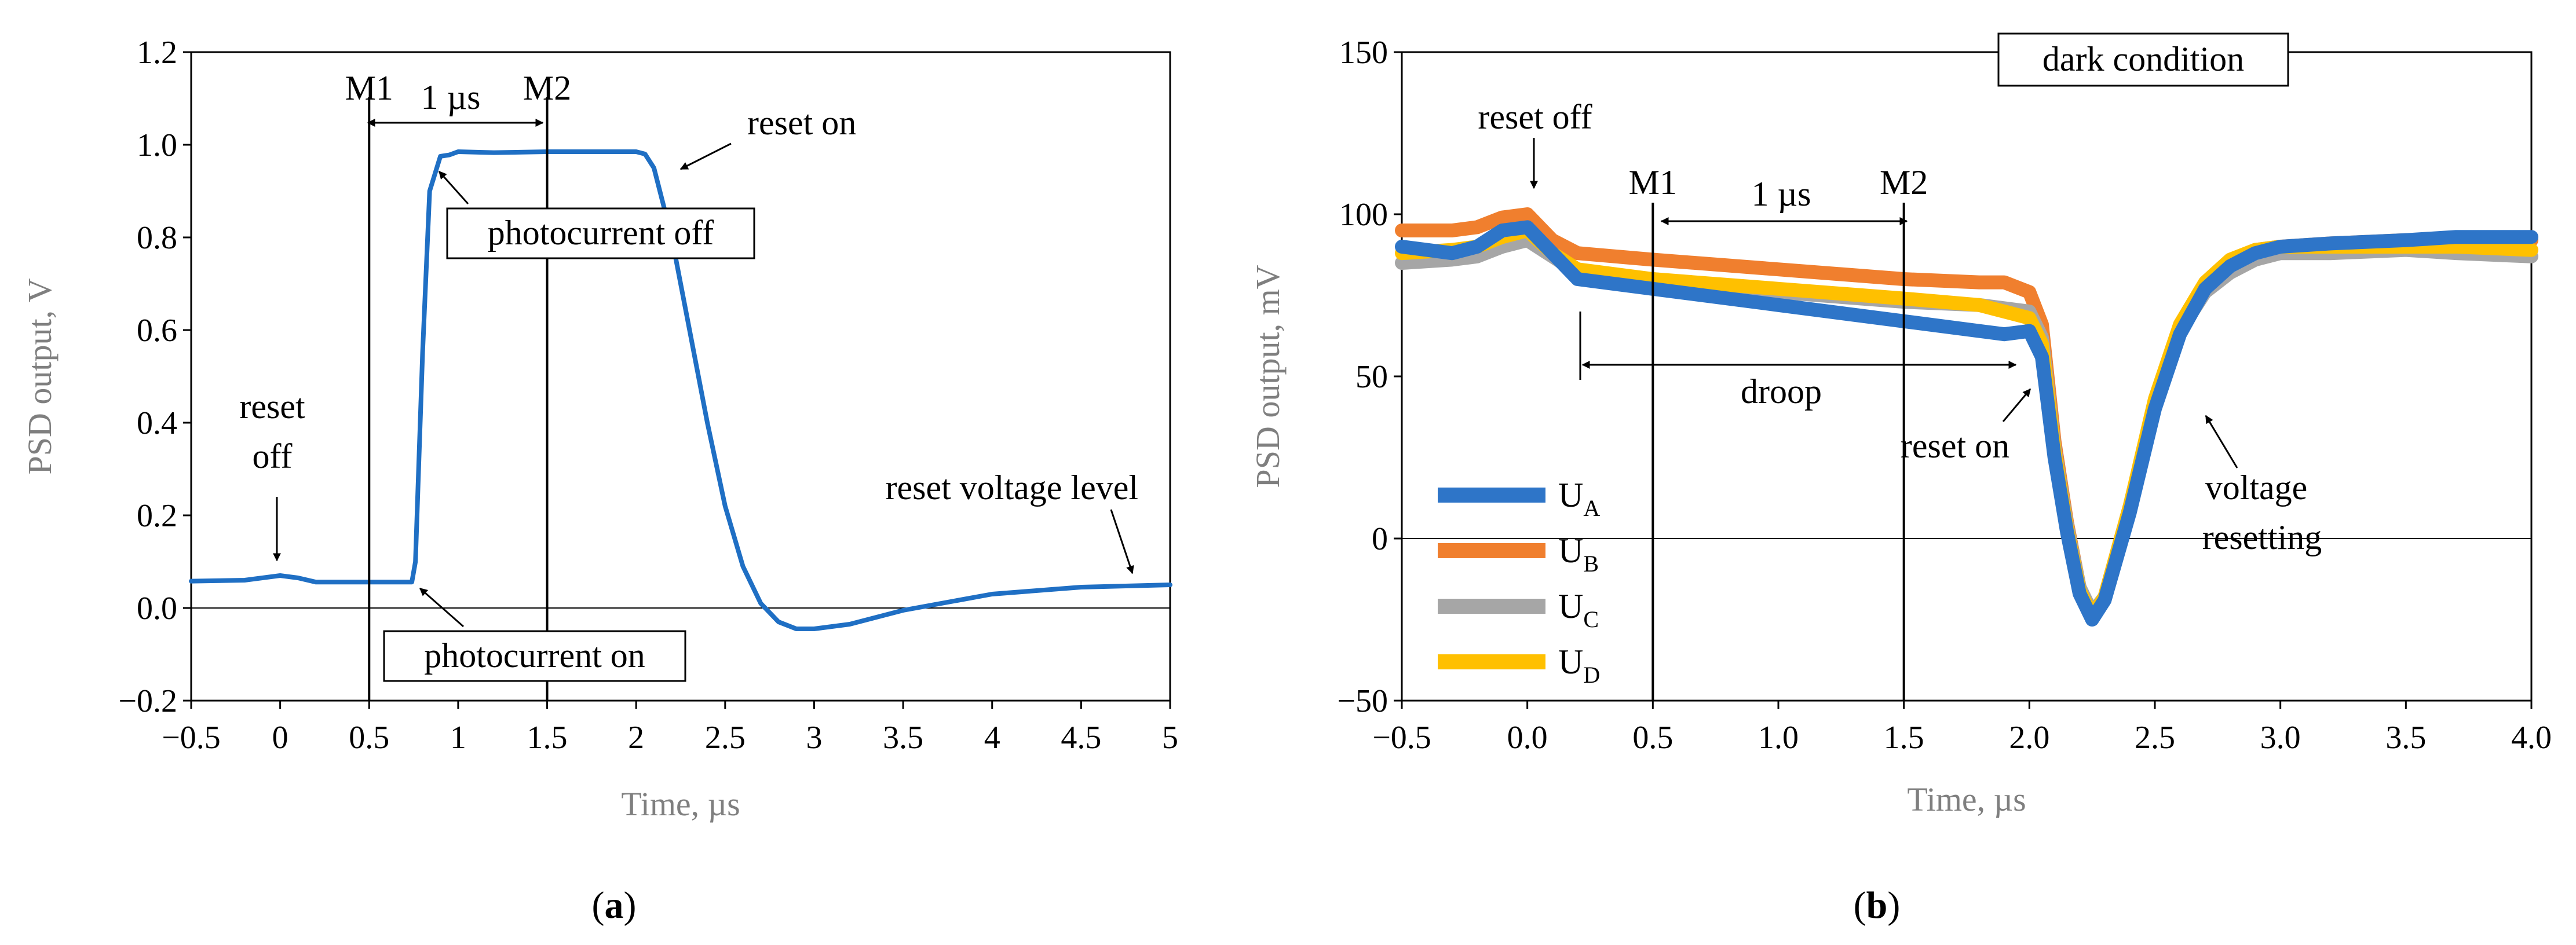 The height and width of the screenshot is (945, 2576). I want to click on chart-a-caption-letter: a, so click(614, 905).